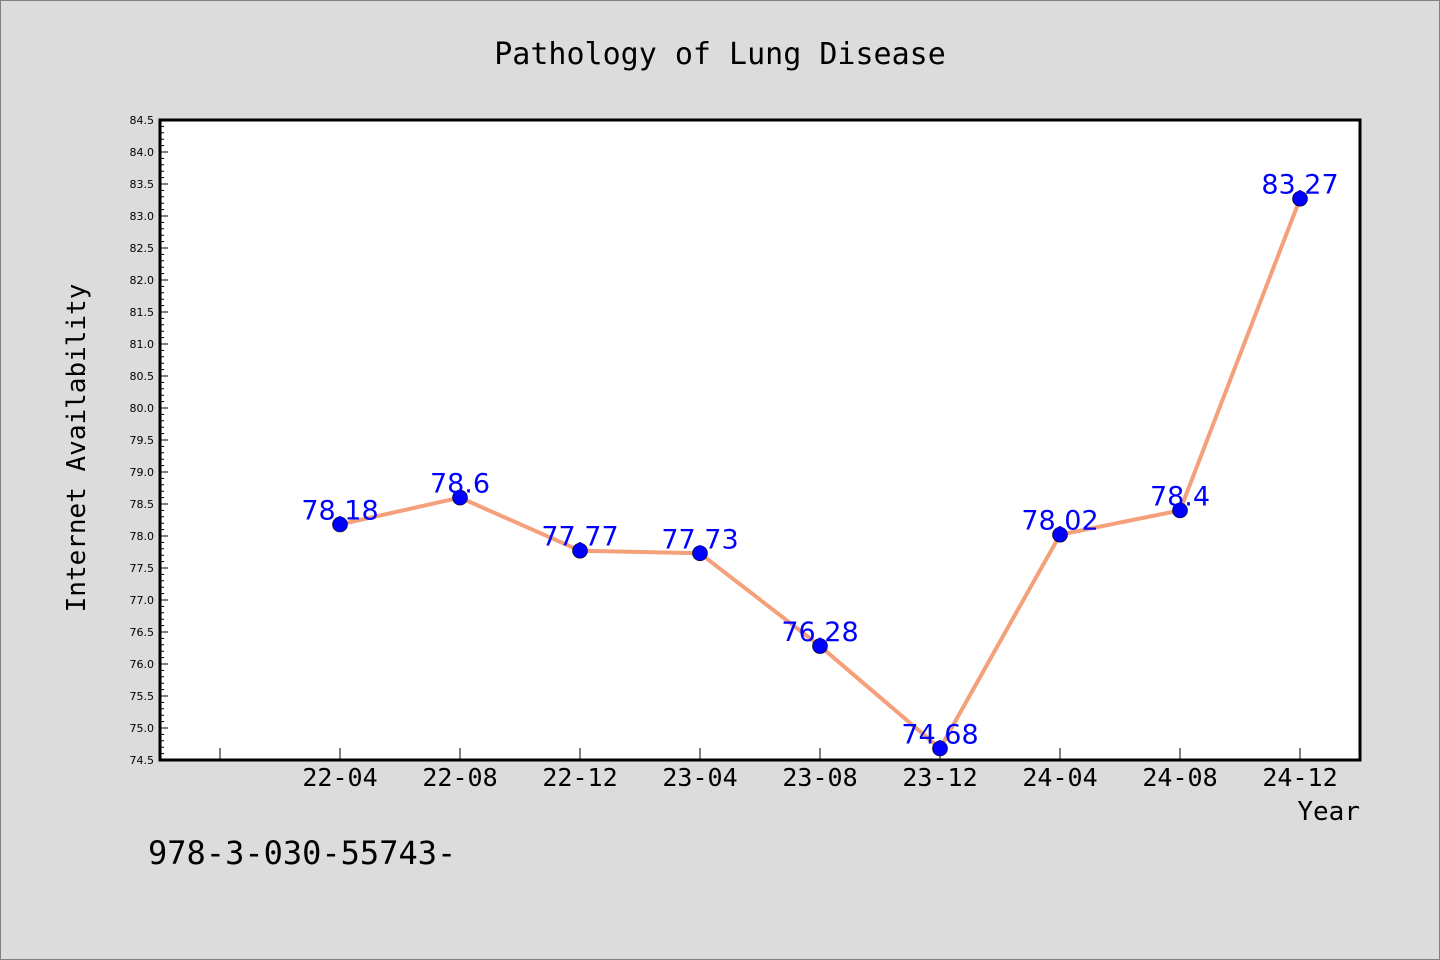 Image resolution: width=1440 pixels, height=960 pixels. Describe the element at coordinates (339, 777) in the screenshot. I see `x-tick-label: 22-04` at that location.